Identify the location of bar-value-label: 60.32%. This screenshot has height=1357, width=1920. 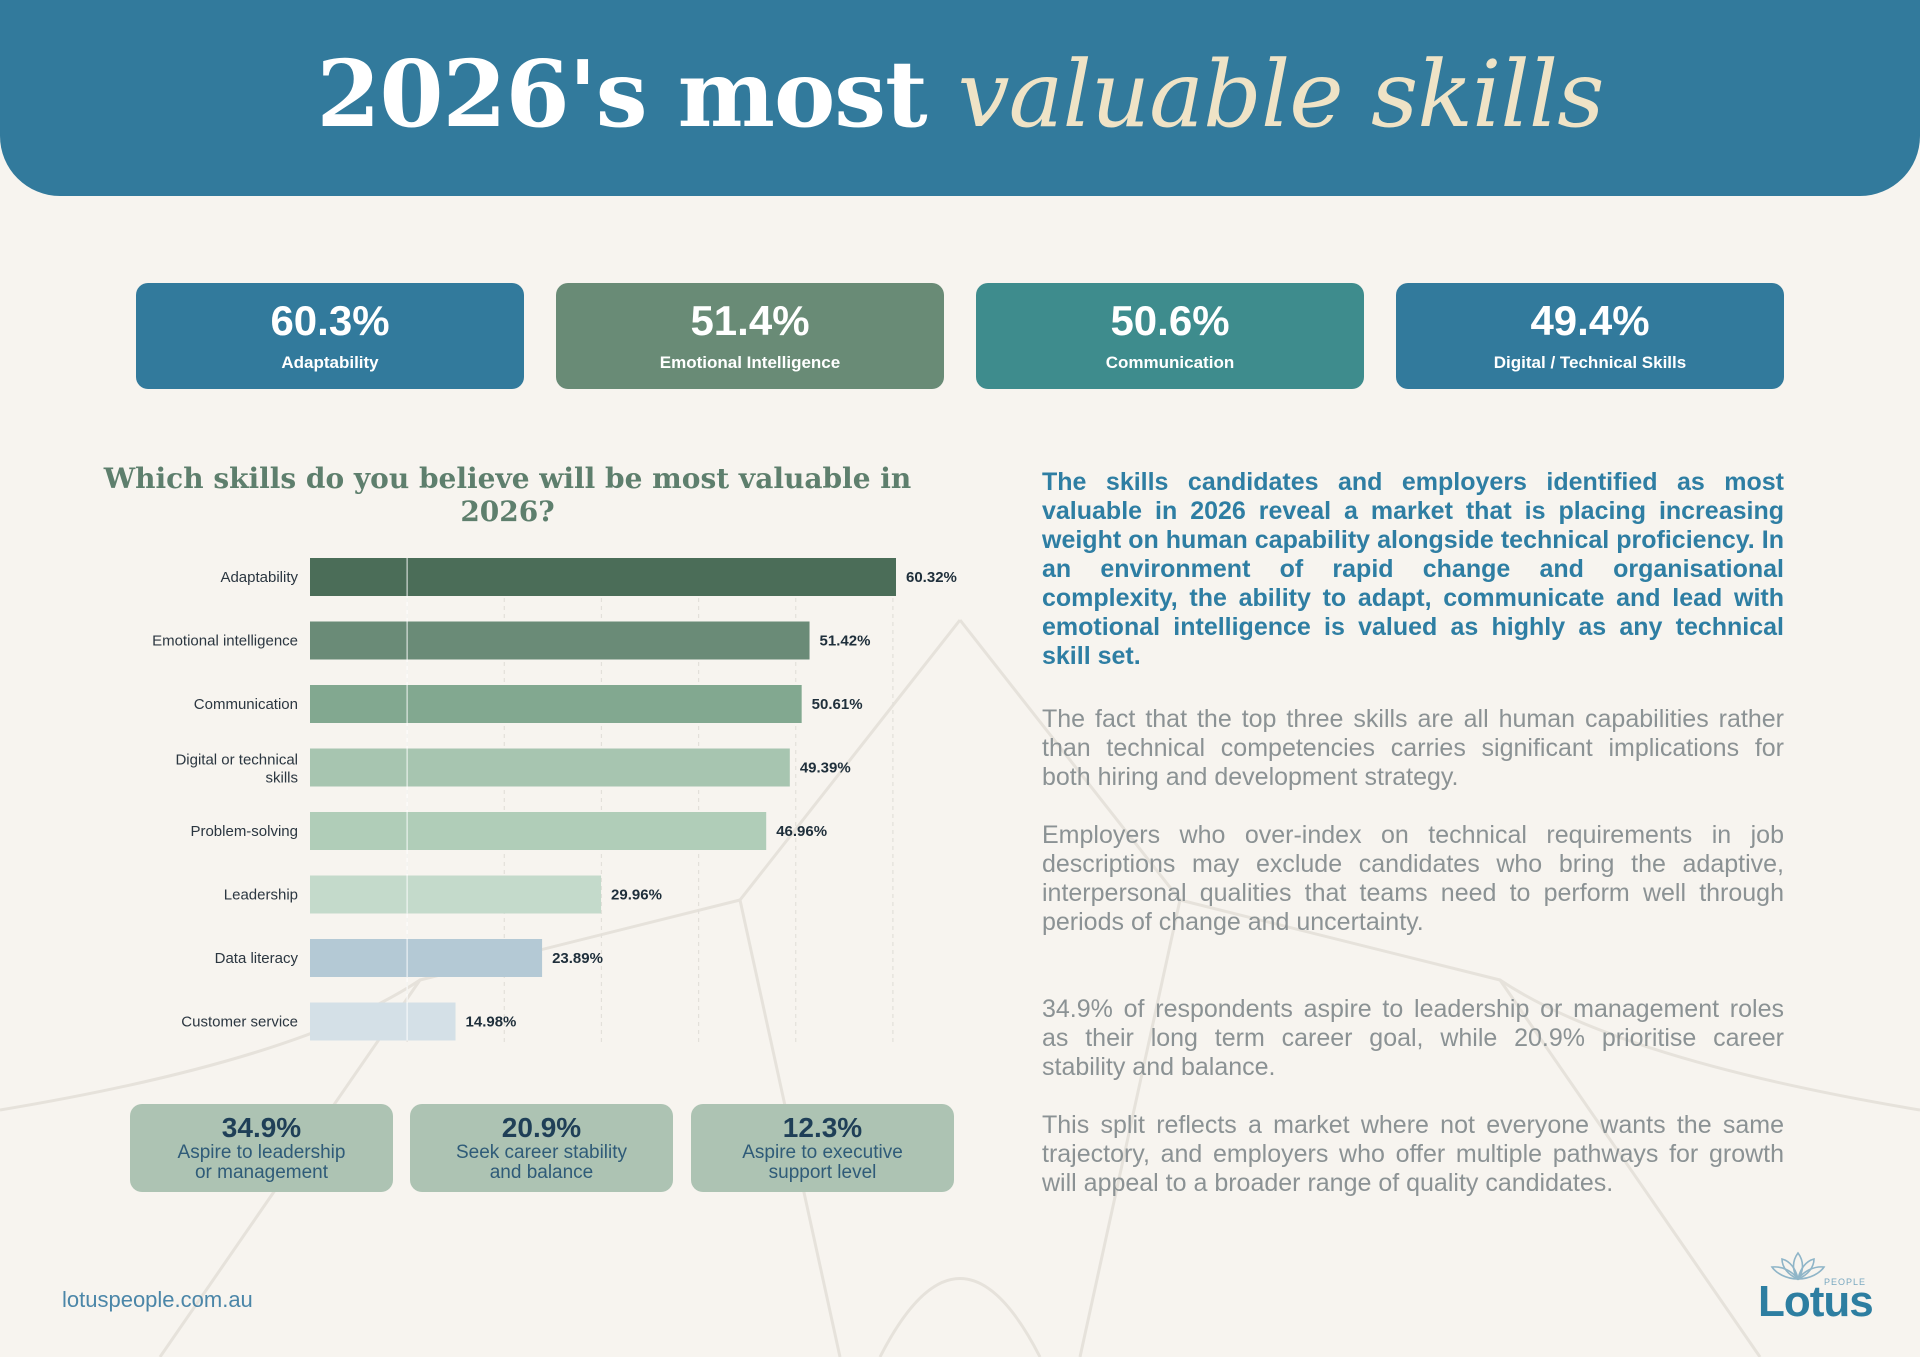
(931, 577).